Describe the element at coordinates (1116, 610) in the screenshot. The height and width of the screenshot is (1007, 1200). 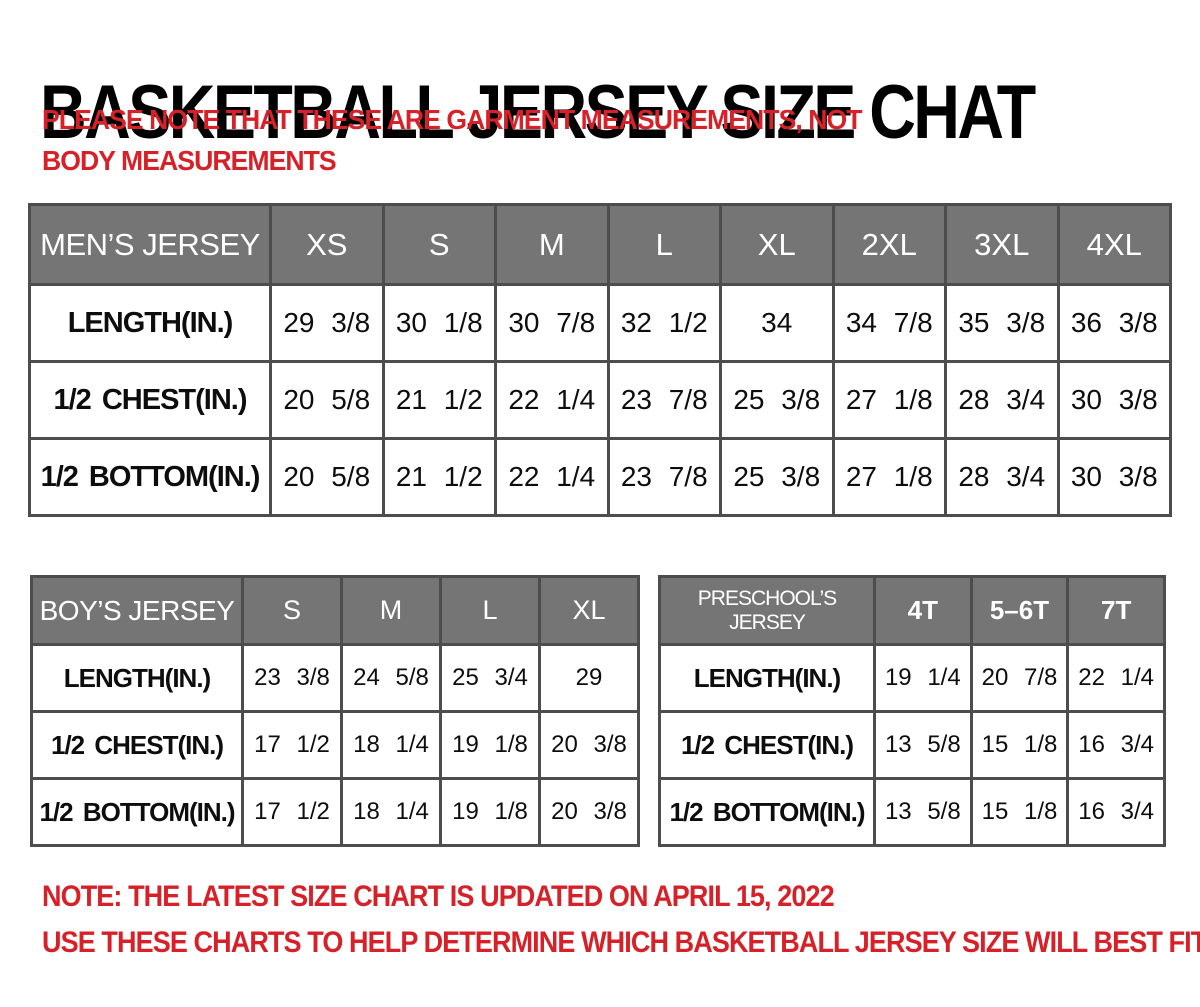
I see `size-column-header: 7T` at that location.